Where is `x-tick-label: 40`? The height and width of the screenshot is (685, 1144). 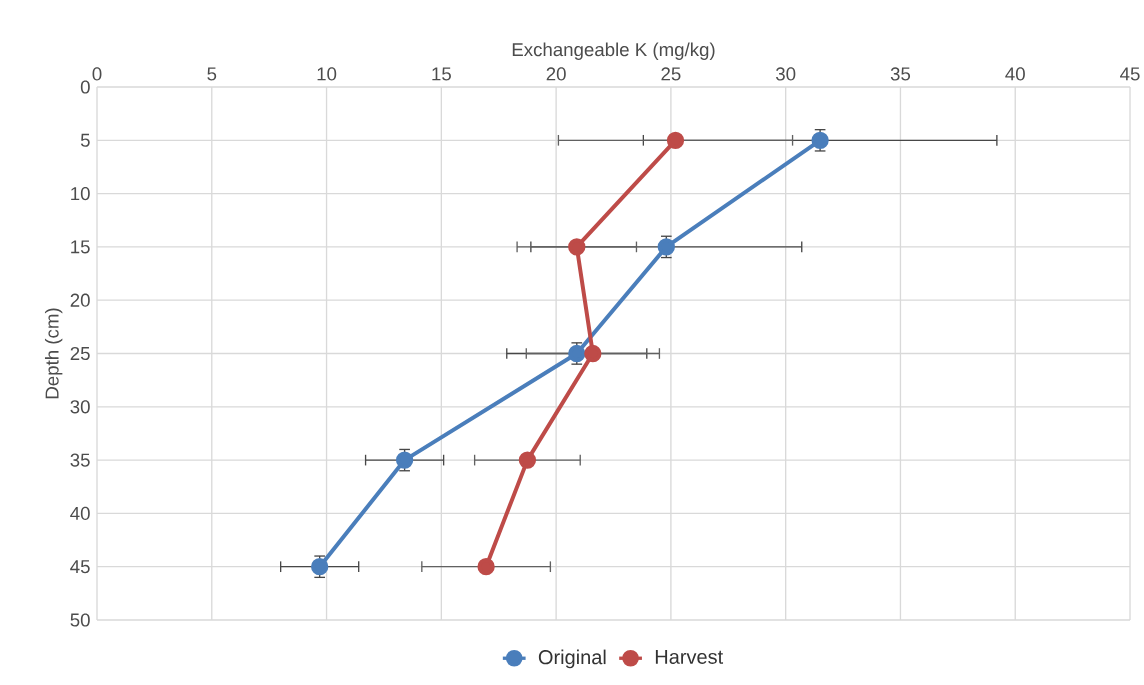 x-tick-label: 40 is located at coordinates (1015, 74).